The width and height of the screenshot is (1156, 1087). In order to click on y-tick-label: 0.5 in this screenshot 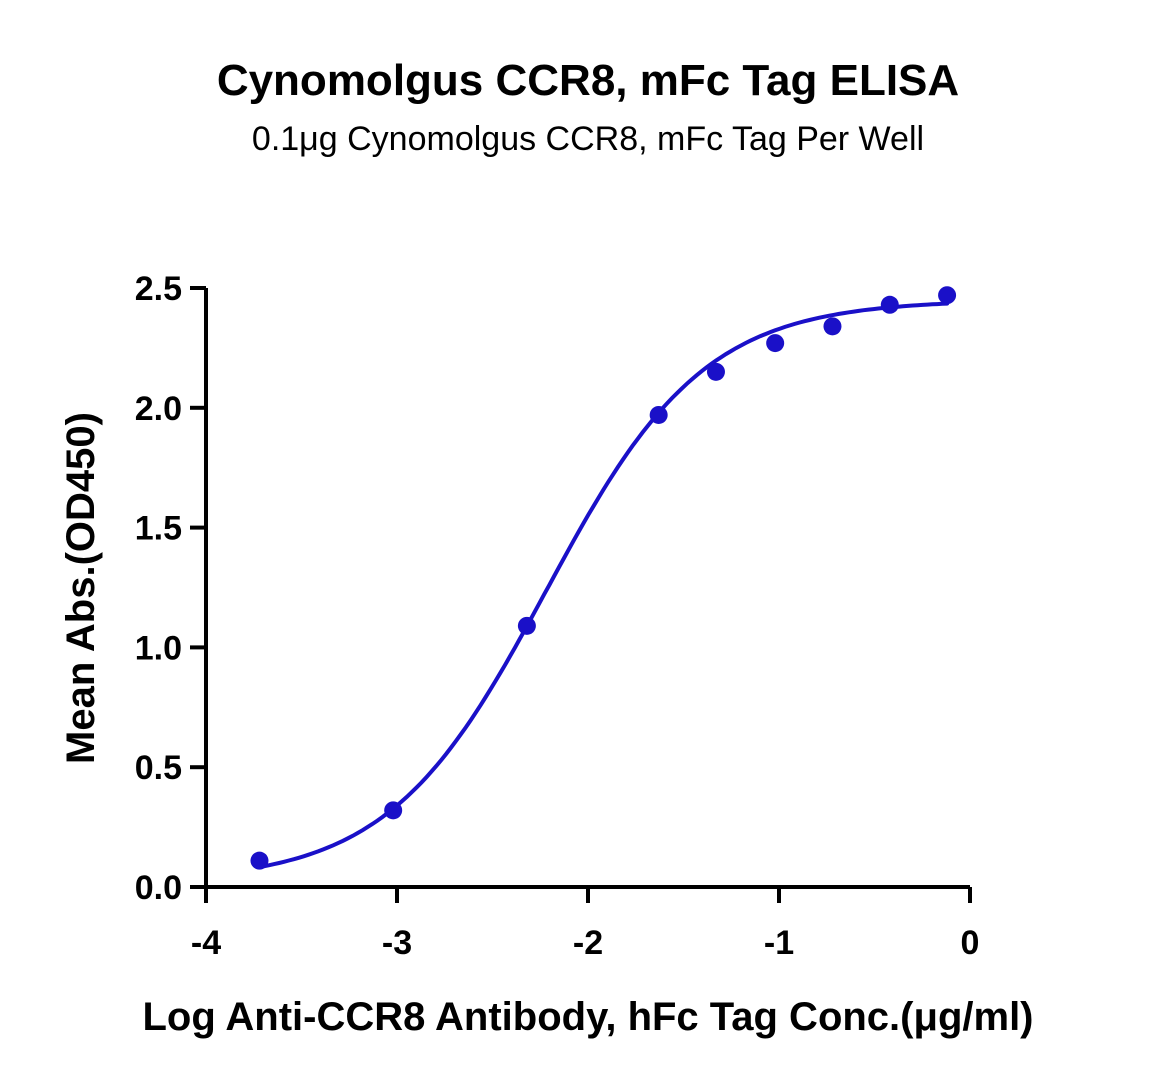, I will do `click(158, 768)`.